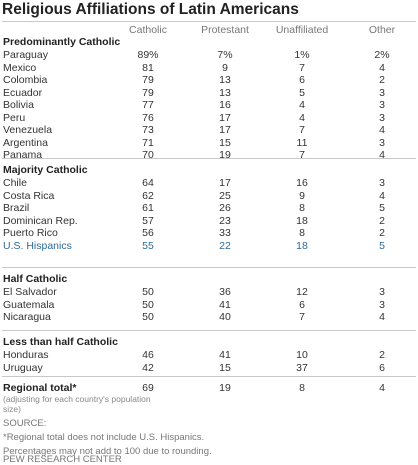  Describe the element at coordinates (23, 155) in the screenshot. I see `country-label: Panama` at that location.